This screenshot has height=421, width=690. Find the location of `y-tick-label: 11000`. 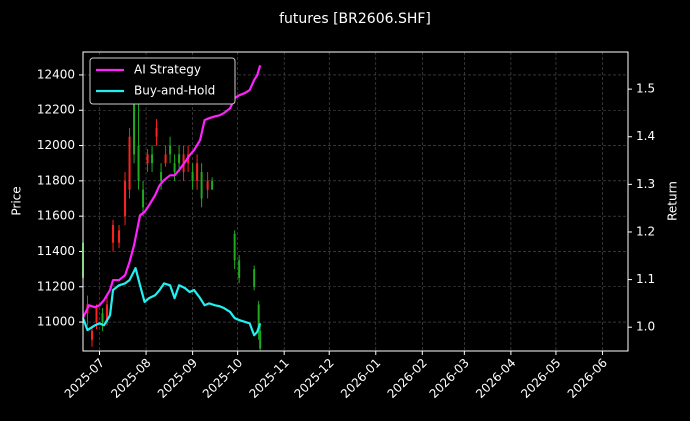

y-tick-label: 11000 is located at coordinates (56, 322).